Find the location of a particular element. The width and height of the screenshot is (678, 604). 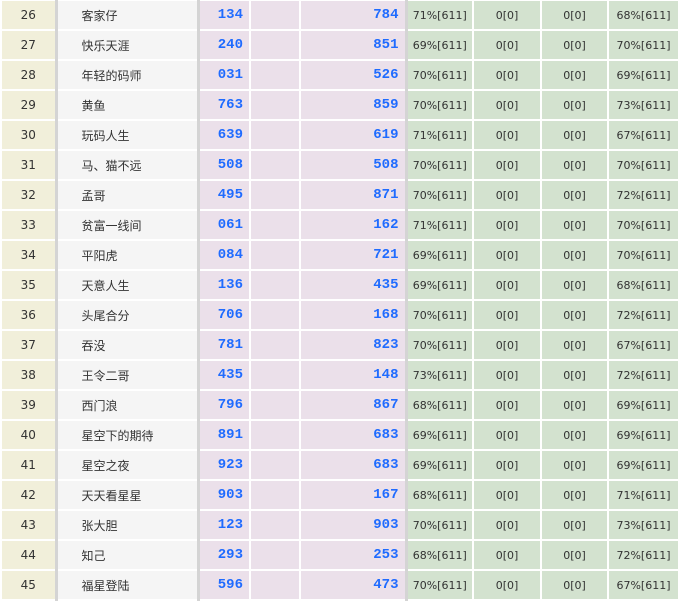

stat-4-cell: 73%[611] is located at coordinates (642, 525).